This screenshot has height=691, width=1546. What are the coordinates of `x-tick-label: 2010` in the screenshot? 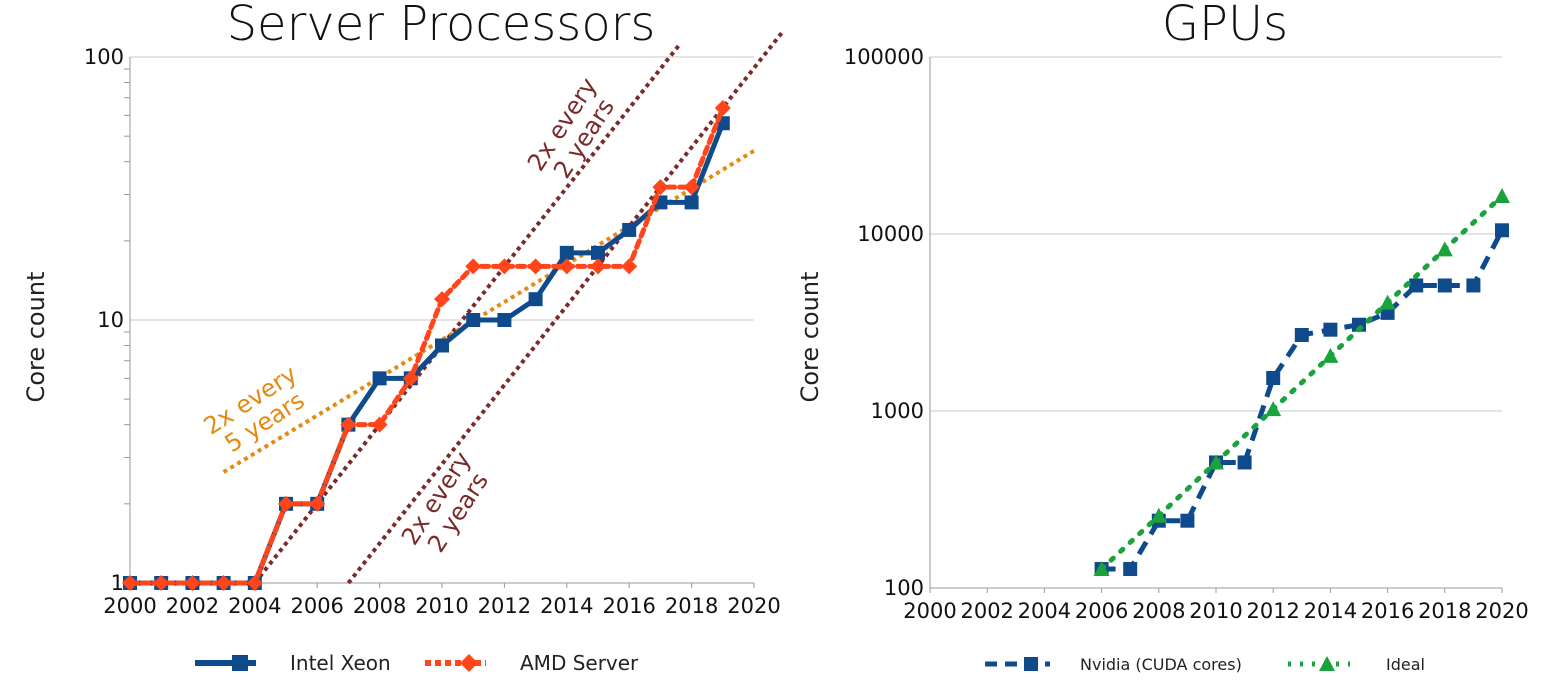 It's located at (441, 606).